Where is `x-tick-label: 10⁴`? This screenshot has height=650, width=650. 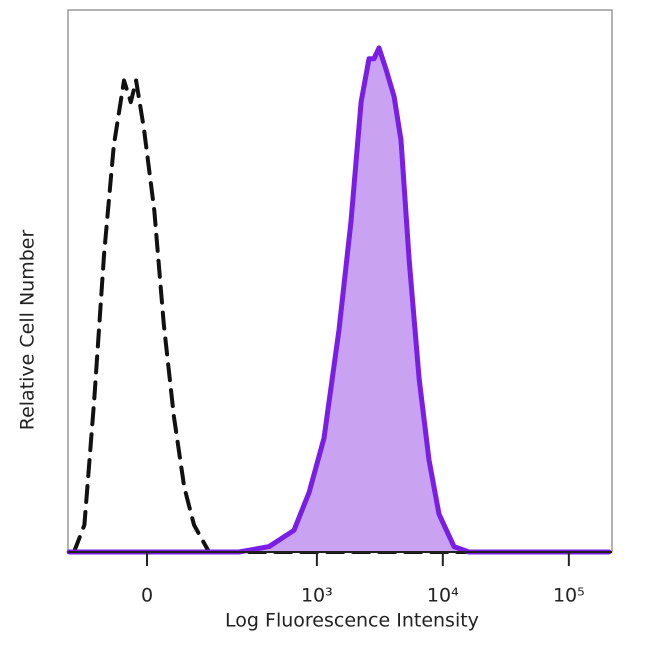 x-tick-label: 10⁴ is located at coordinates (443, 596).